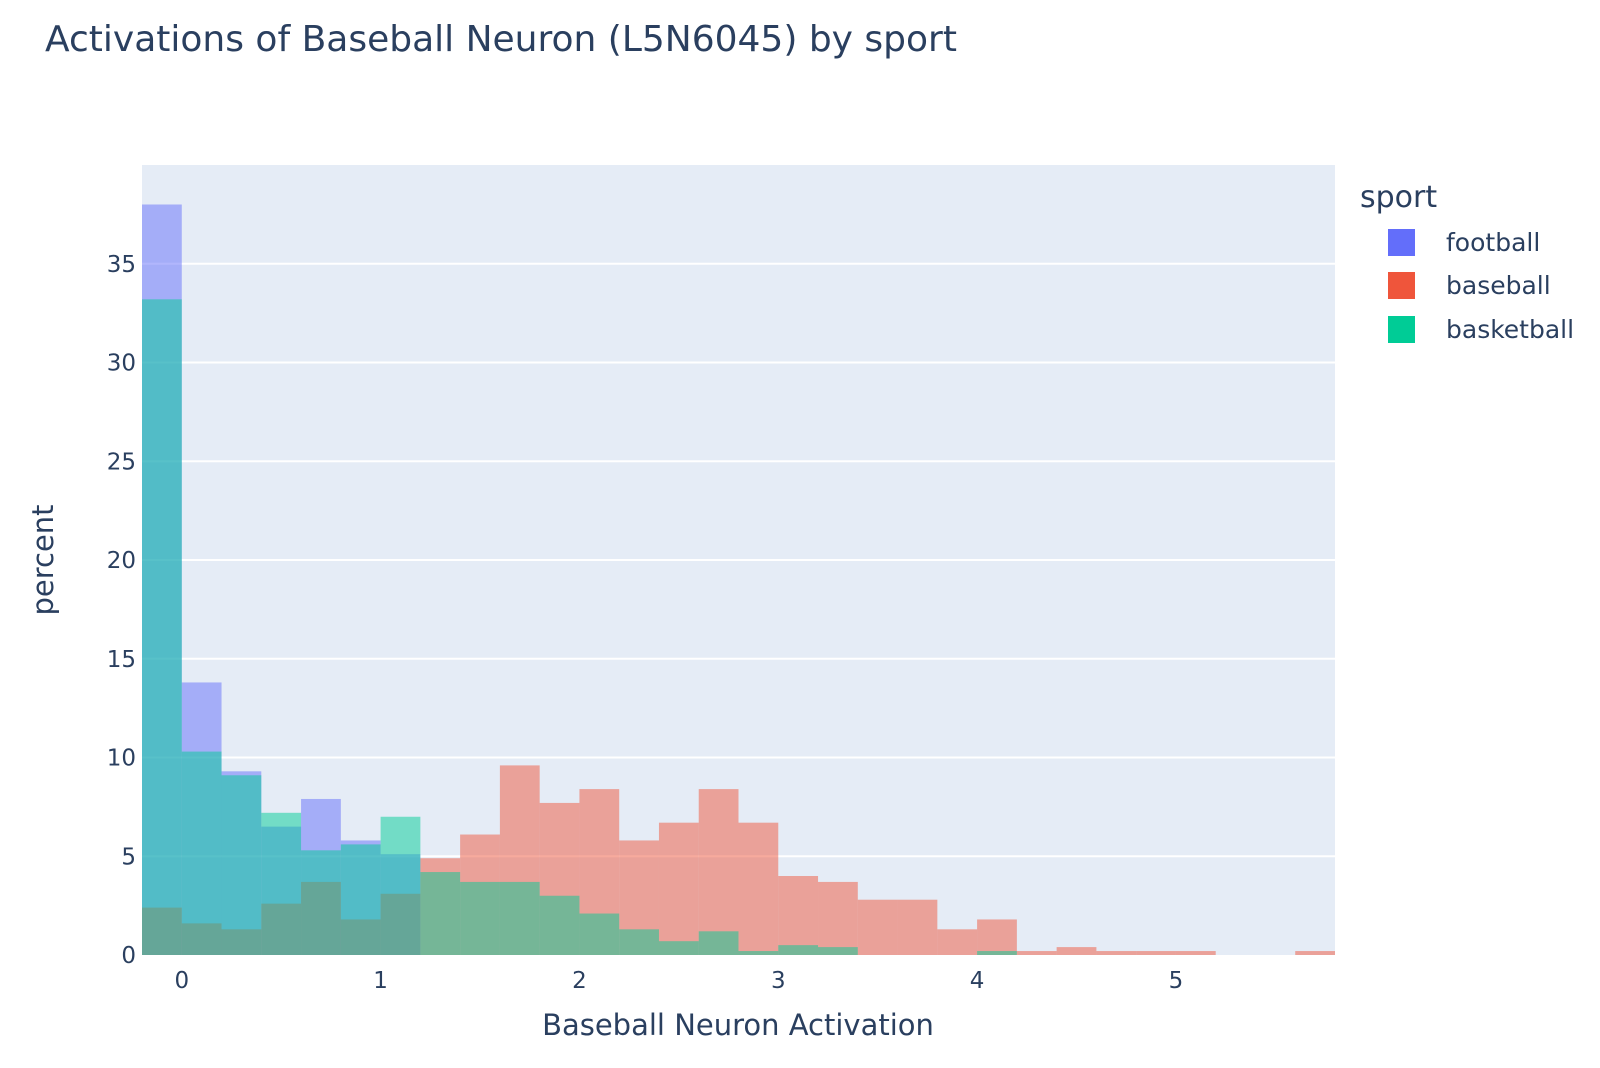  What do you see at coordinates (1401, 329) in the screenshot?
I see `legend-swatch-basketball` at bounding box center [1401, 329].